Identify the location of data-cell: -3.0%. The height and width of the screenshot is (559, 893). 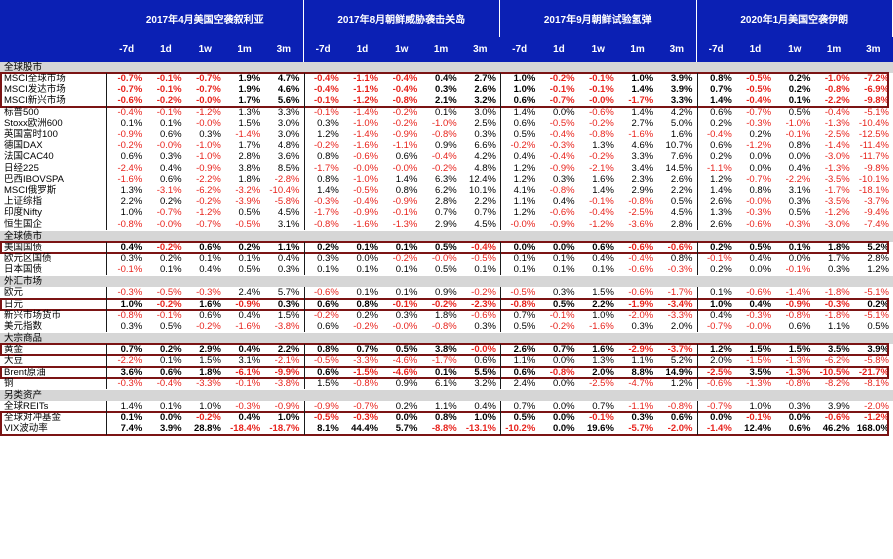
(837, 157).